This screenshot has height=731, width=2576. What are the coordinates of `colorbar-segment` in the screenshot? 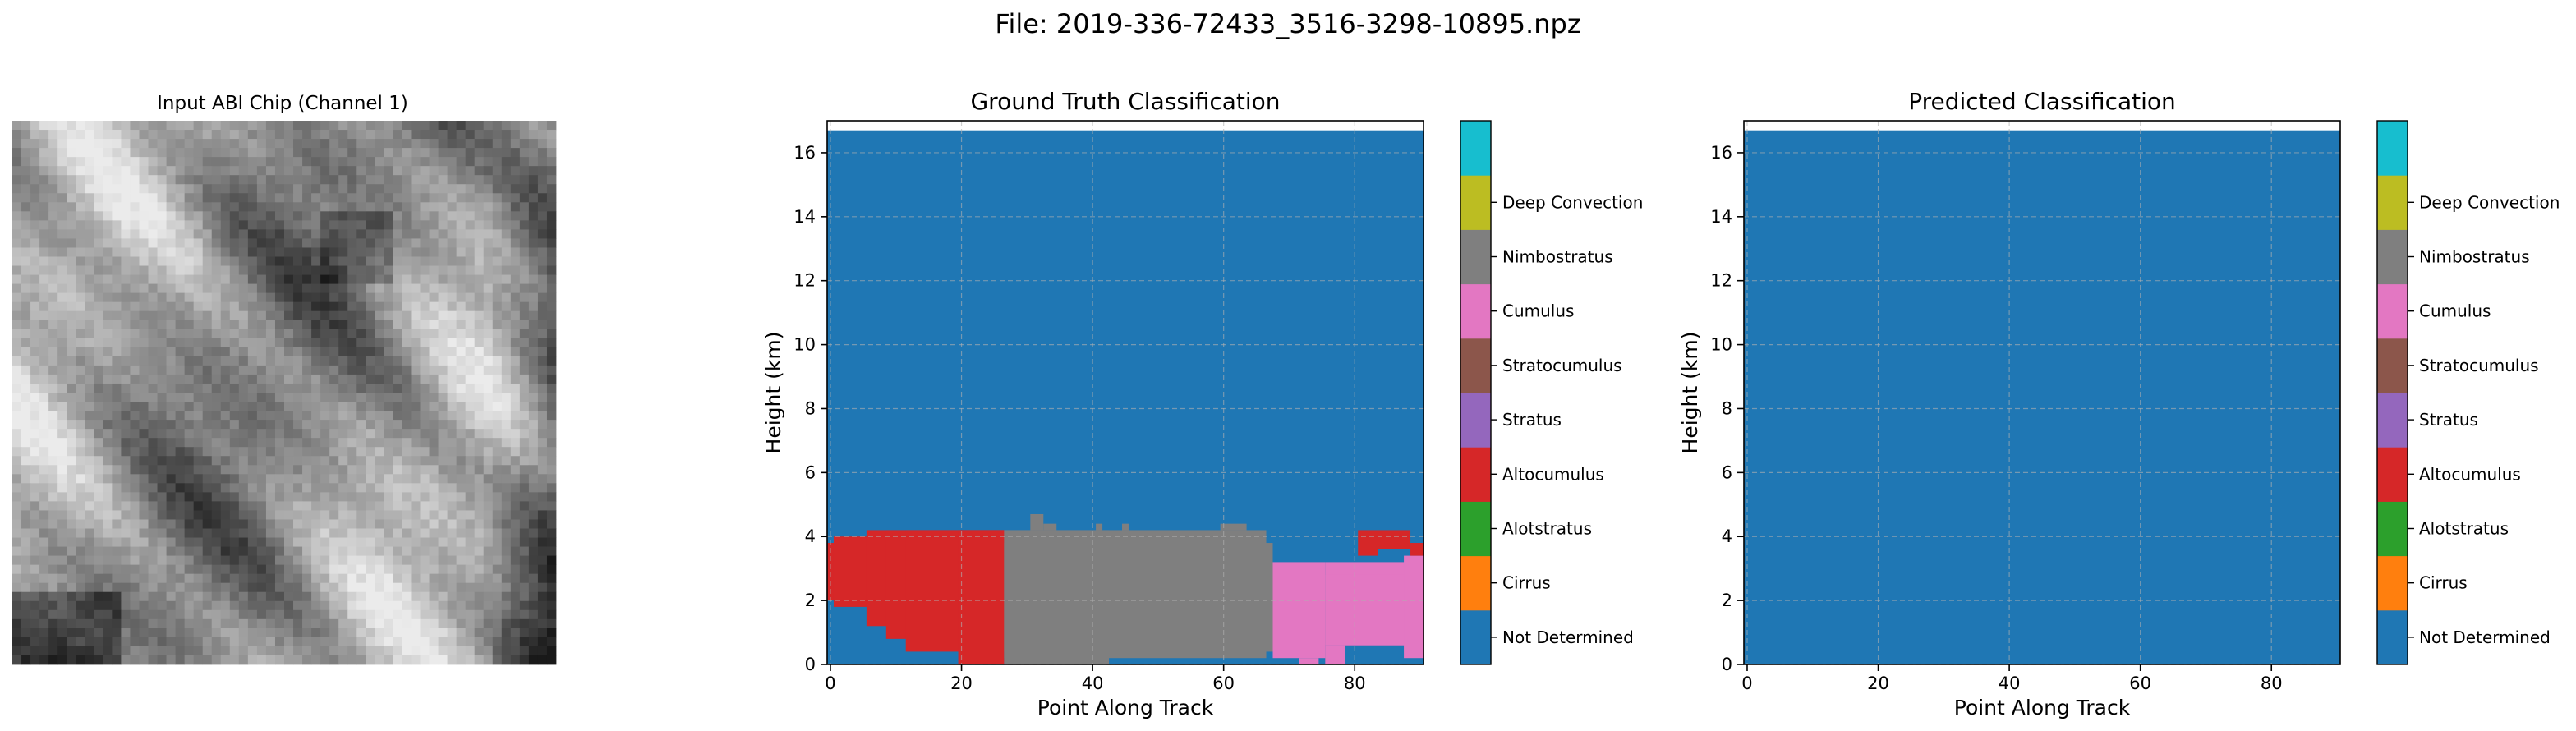 It's located at (1475, 148).